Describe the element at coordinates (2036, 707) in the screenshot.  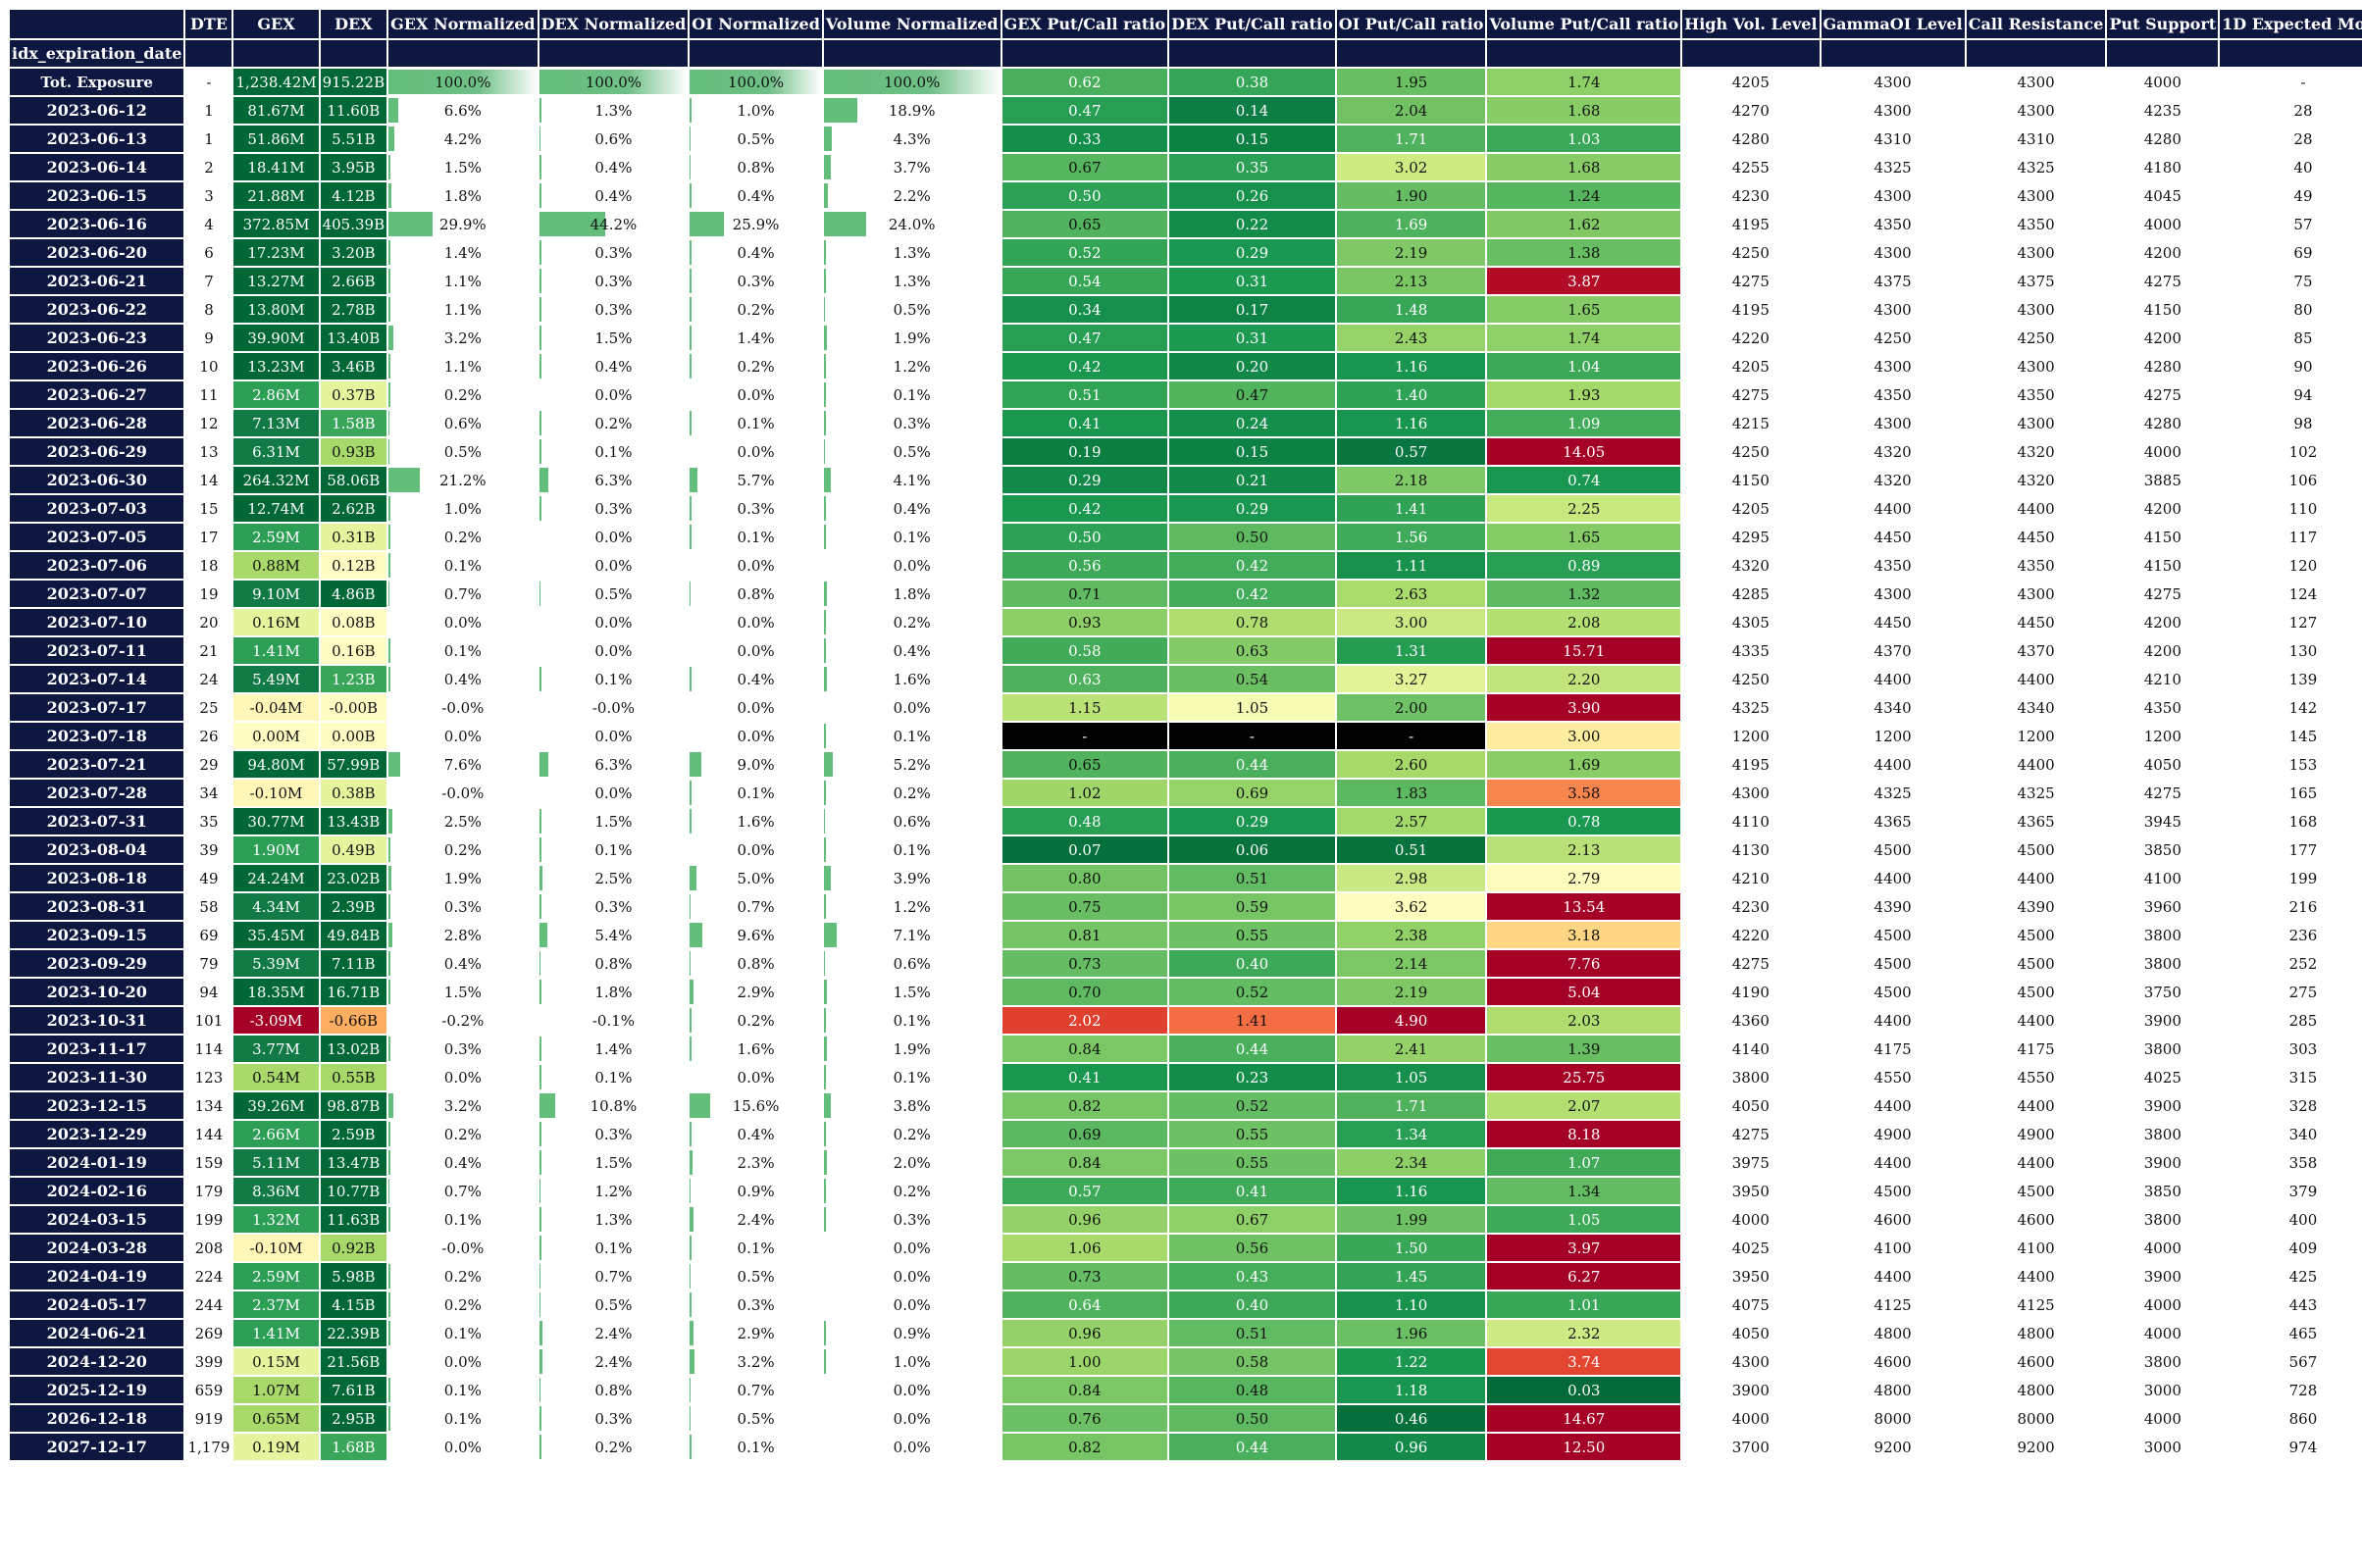
I see `call-resistance-cell: 4340` at that location.